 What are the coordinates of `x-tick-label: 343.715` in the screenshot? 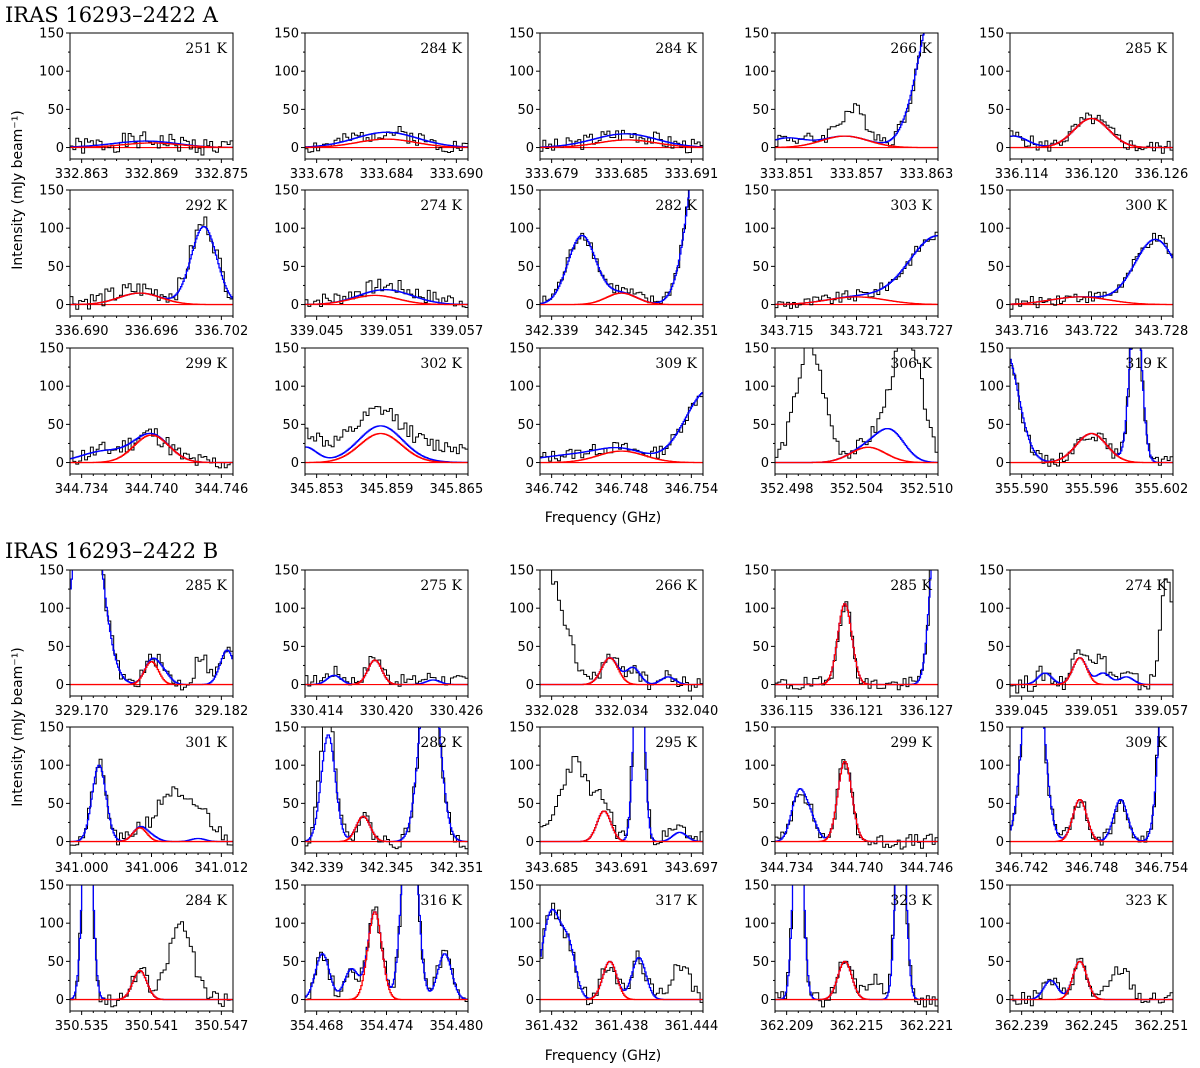 It's located at (787, 331).